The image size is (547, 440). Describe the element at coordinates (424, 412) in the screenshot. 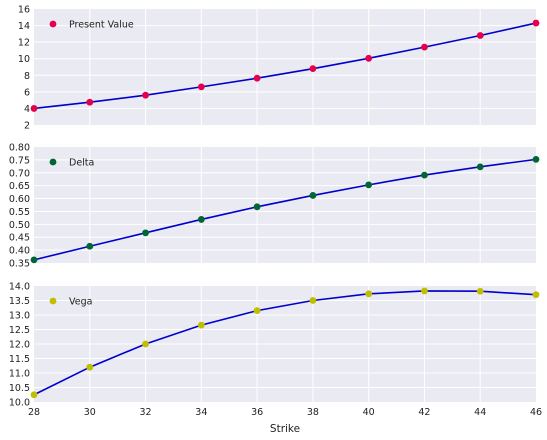

I see `x-tick-label: 42` at that location.